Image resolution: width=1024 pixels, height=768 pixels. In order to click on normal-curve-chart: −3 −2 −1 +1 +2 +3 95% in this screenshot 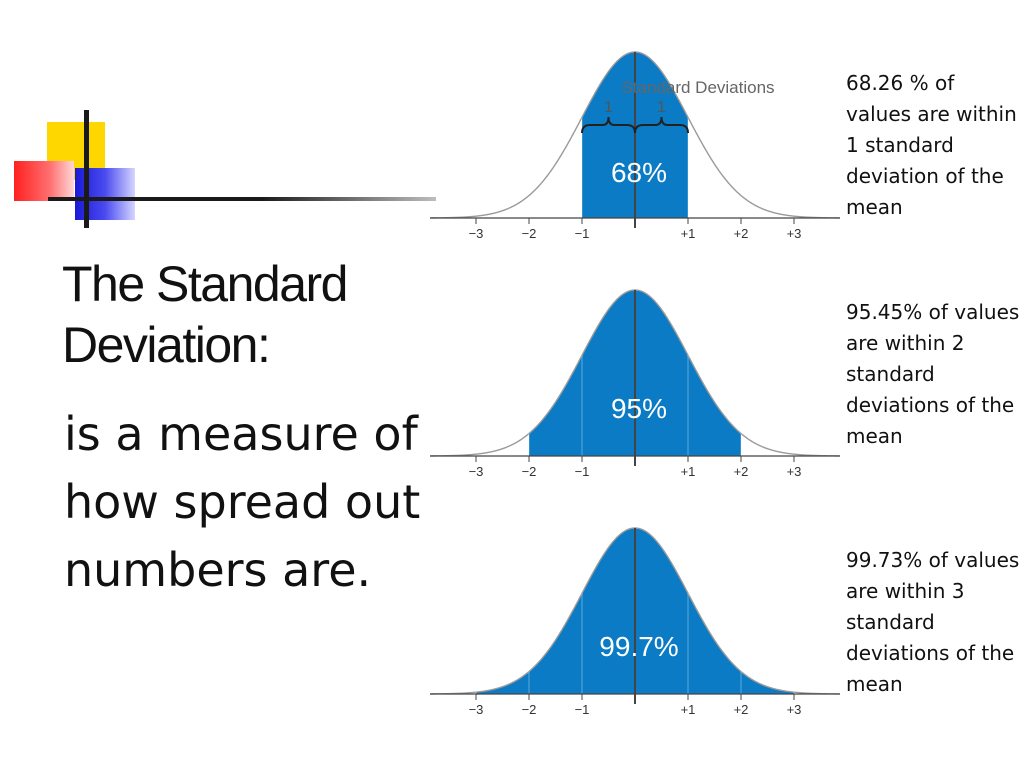, I will do `click(635, 384)`.